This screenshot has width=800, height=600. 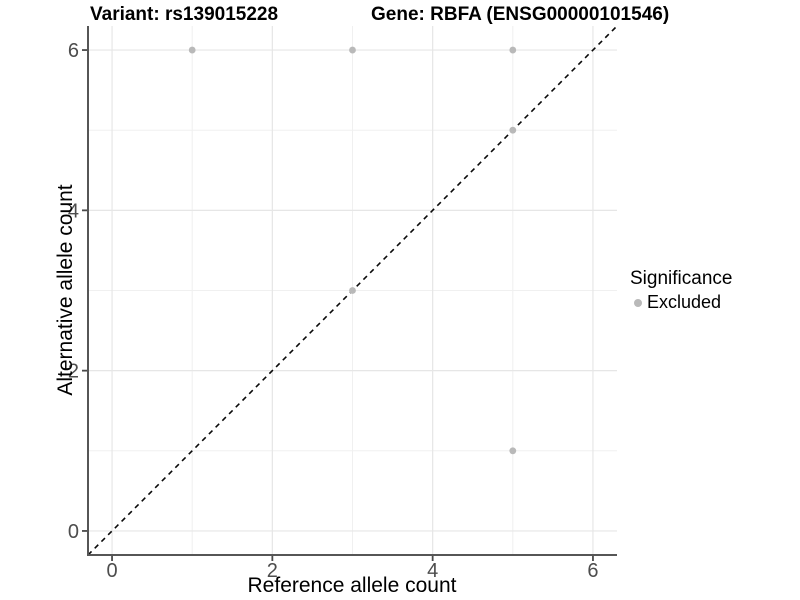 I want to click on y-tick-label: 4, so click(x=73, y=211).